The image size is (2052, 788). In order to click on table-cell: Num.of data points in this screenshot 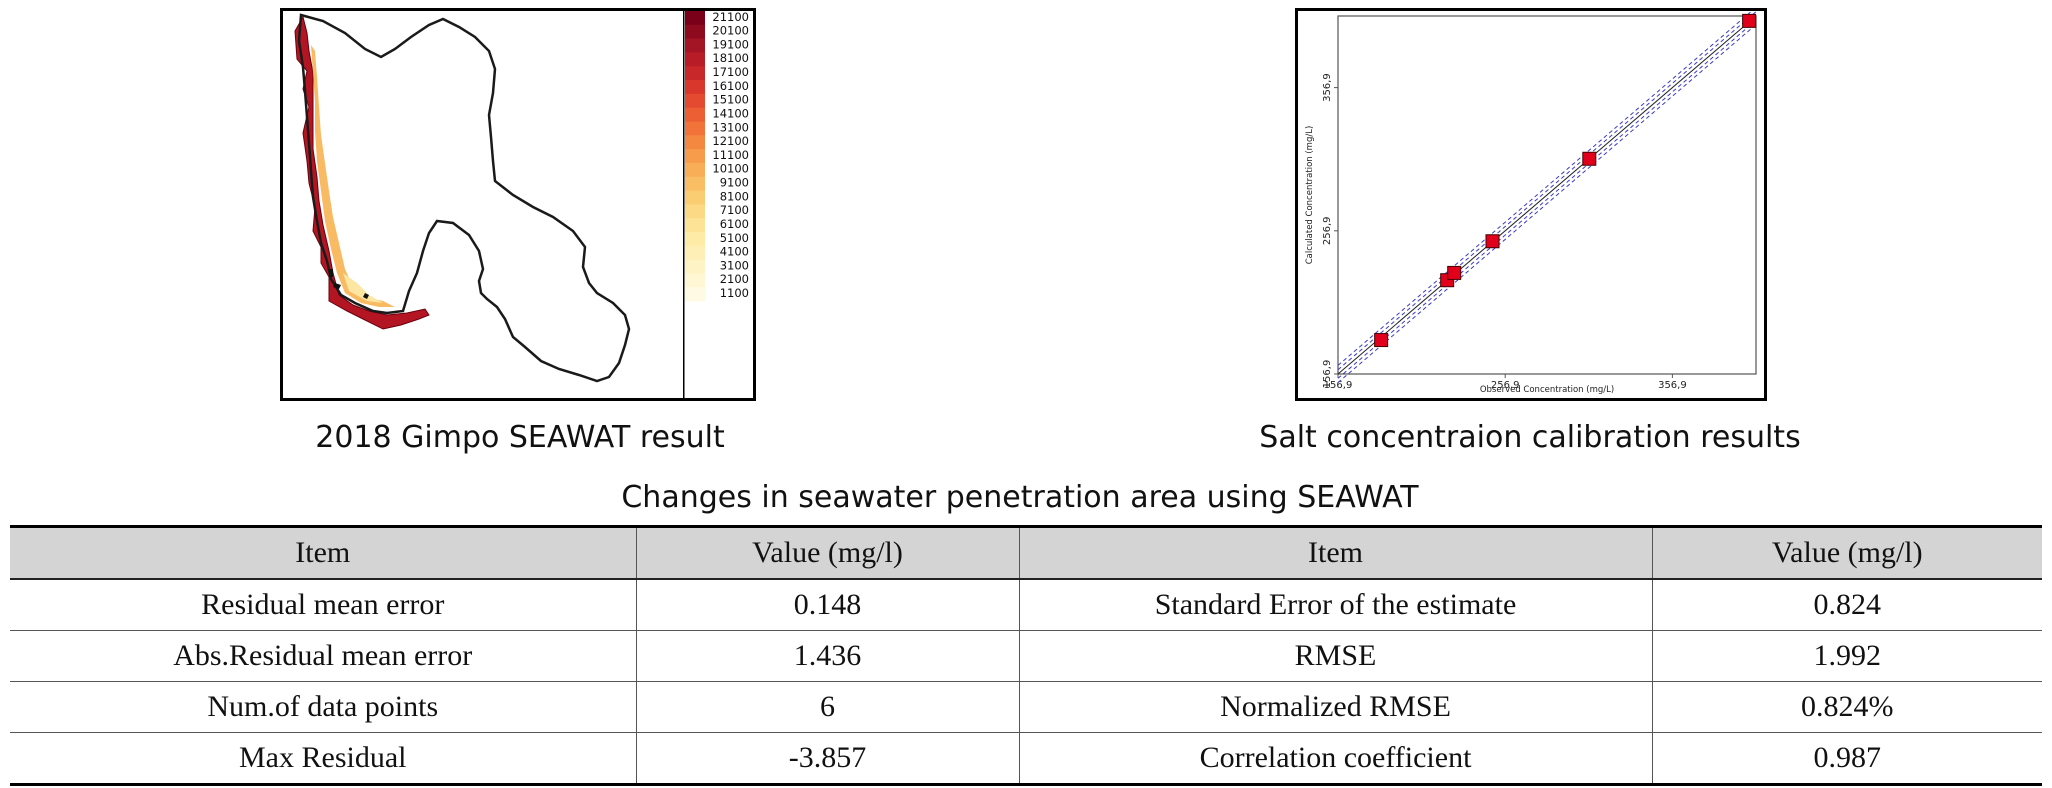, I will do `click(323, 707)`.